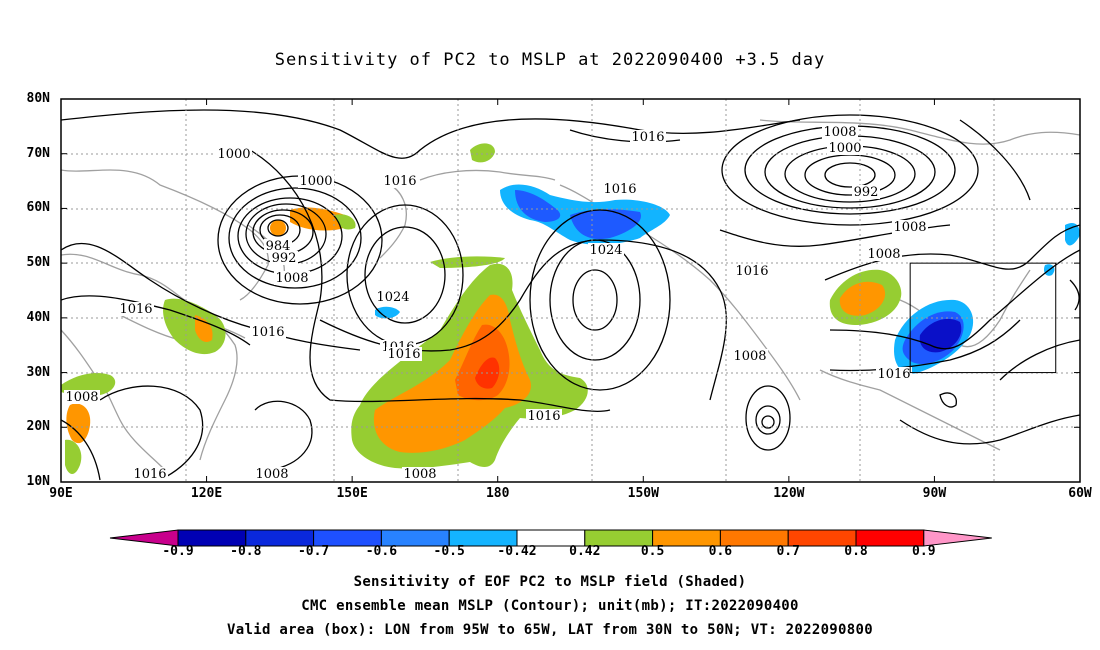 Image resolution: width=1100 pixels, height=650 pixels. What do you see at coordinates (61, 493) in the screenshot?
I see `lon-label: 90E` at bounding box center [61, 493].